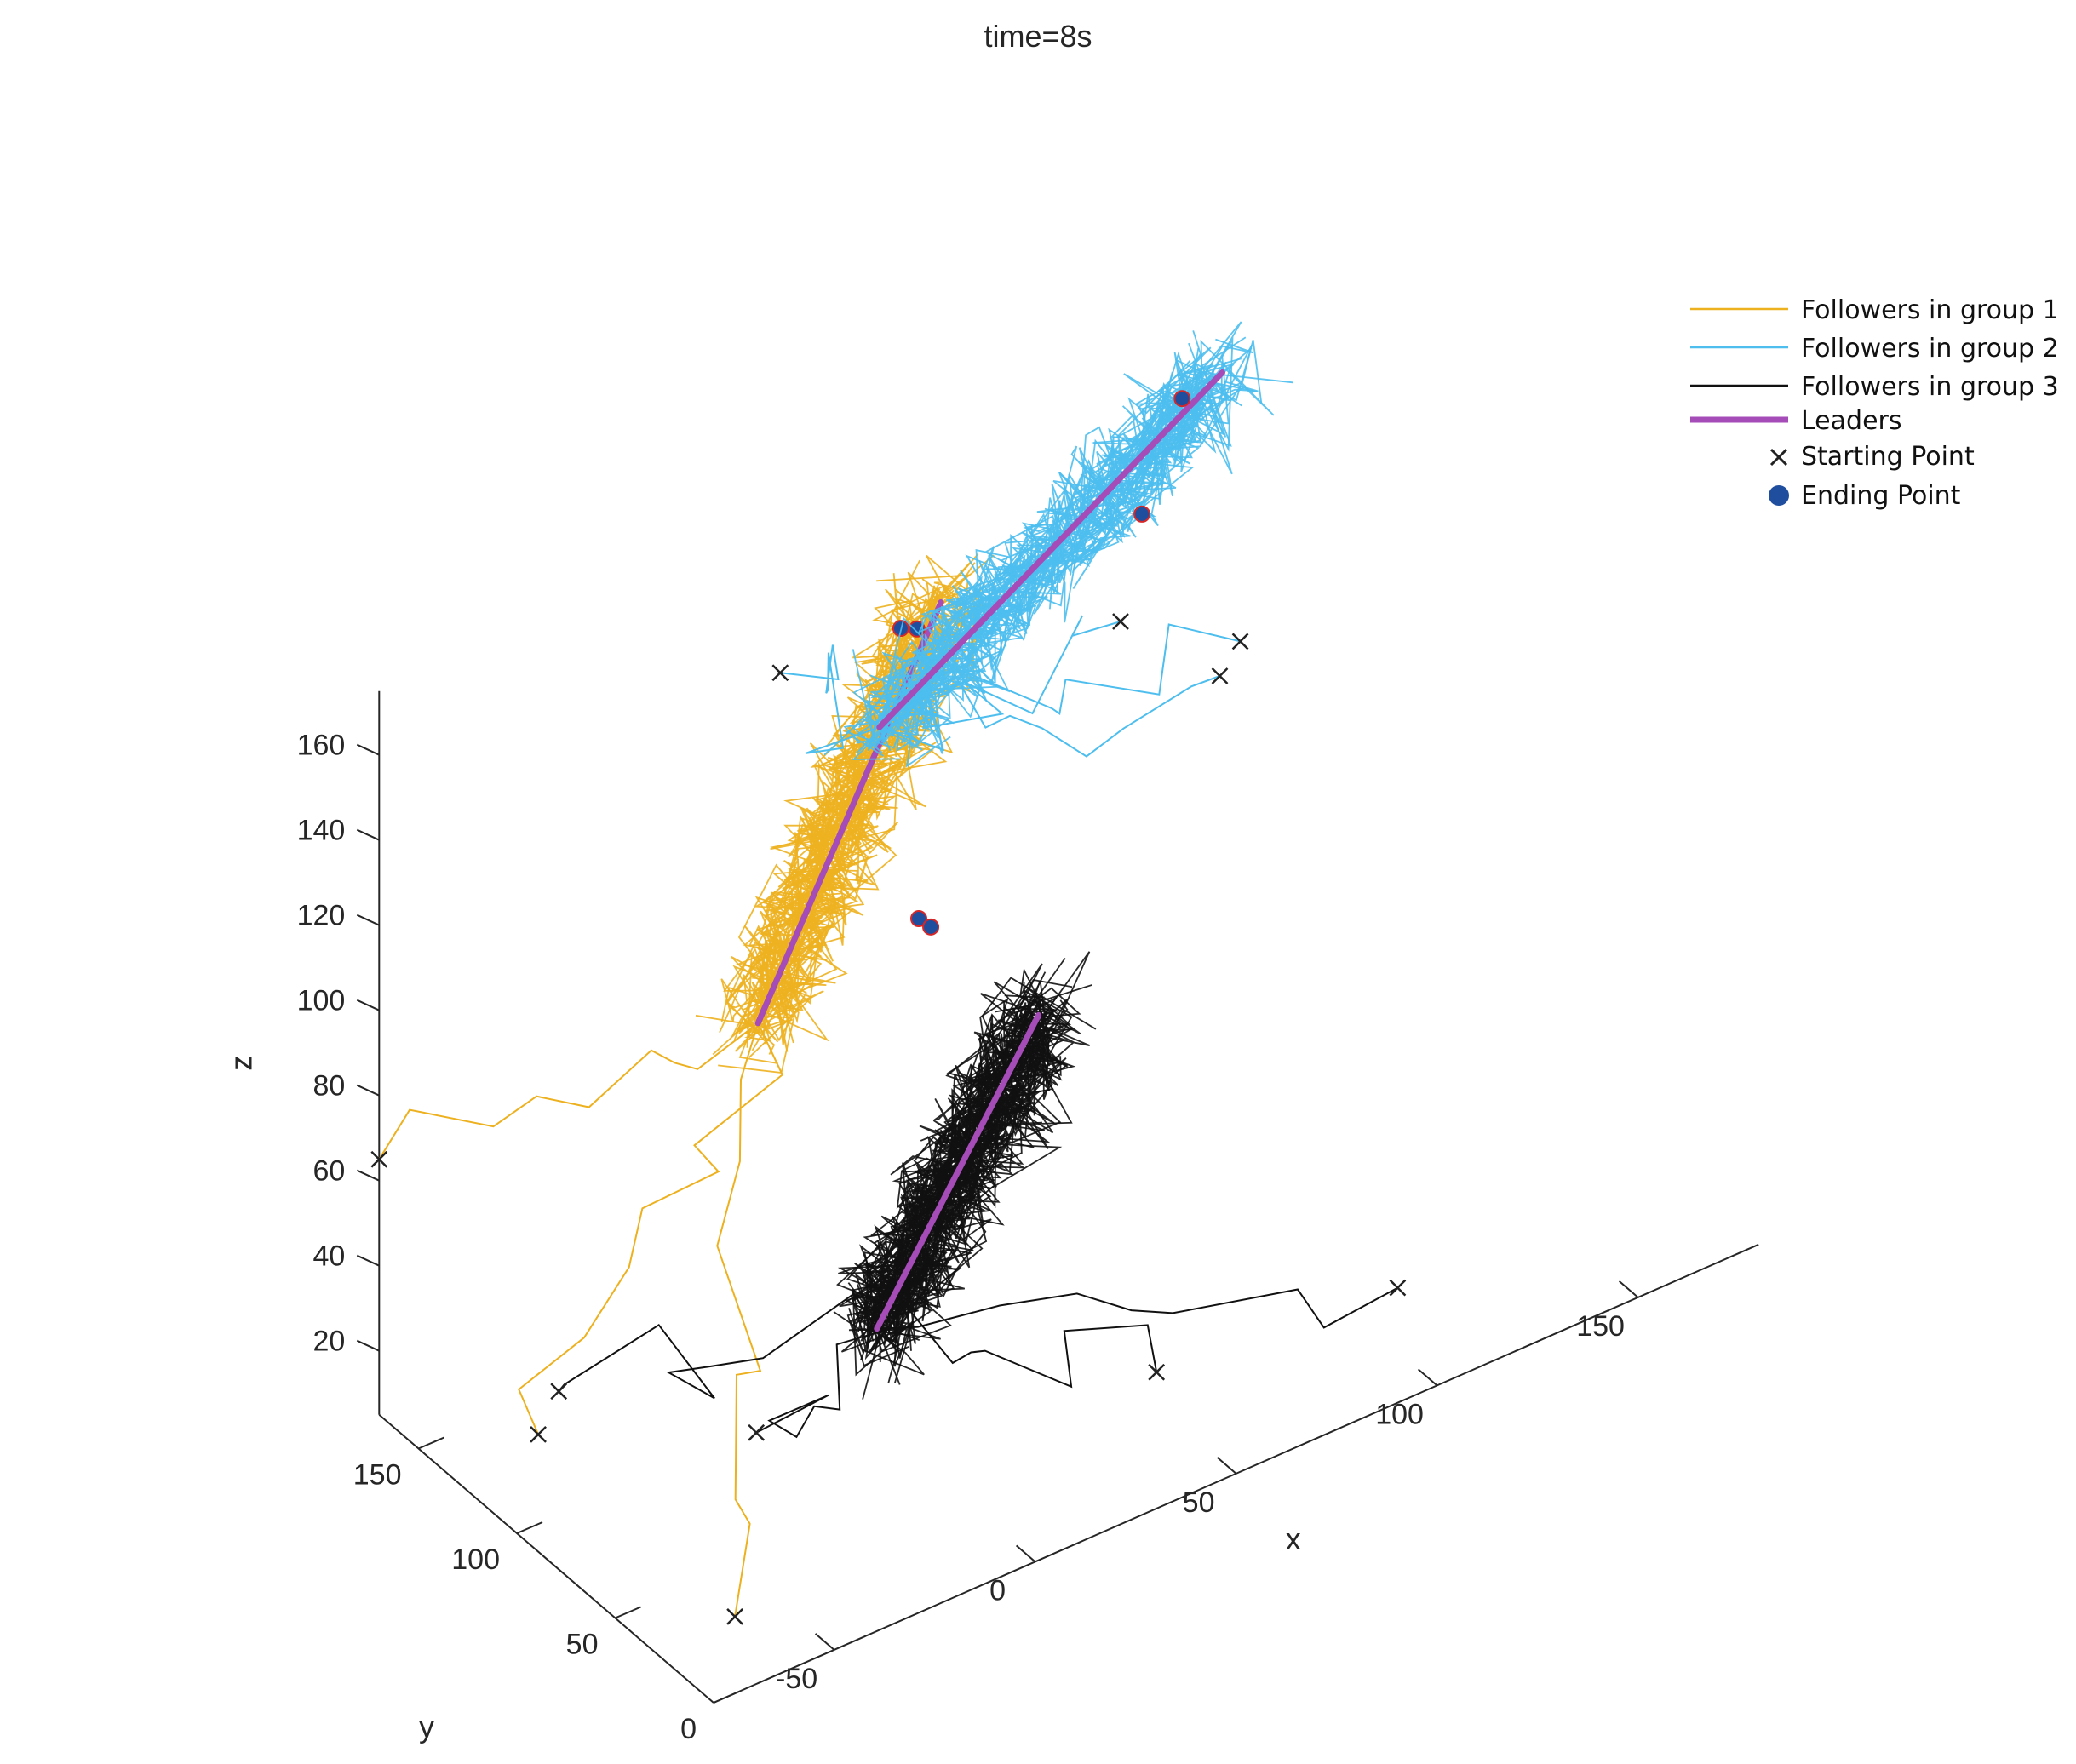 The width and height of the screenshot is (2076, 1764). What do you see at coordinates (329, 1171) in the screenshot?
I see `z-tick-label: 60` at bounding box center [329, 1171].